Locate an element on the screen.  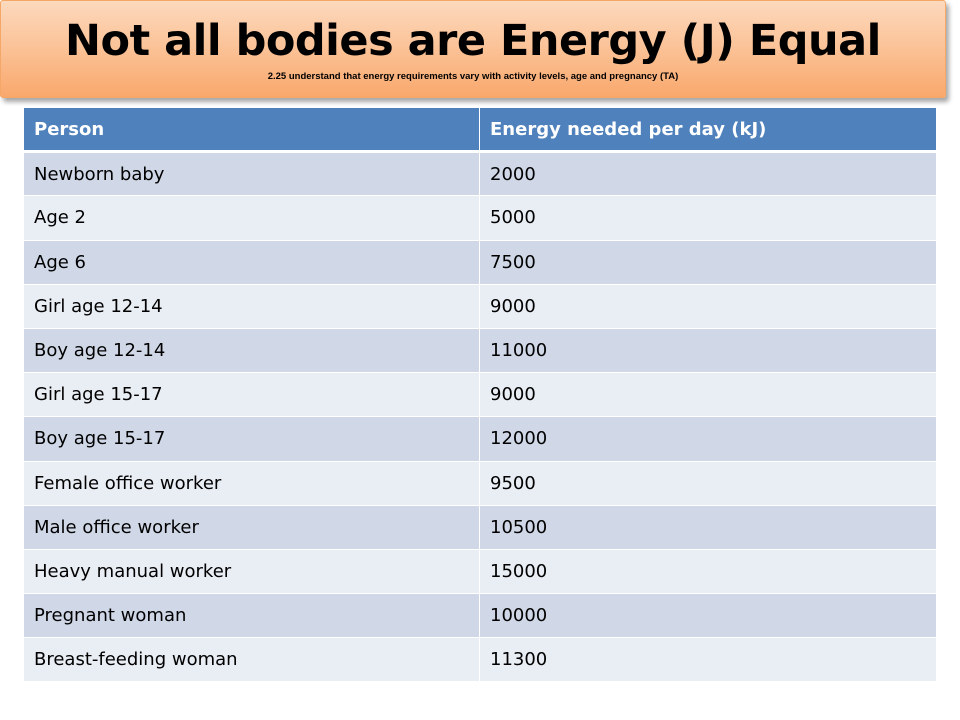
cell-person: Boy age 15-17 is located at coordinates (251, 439).